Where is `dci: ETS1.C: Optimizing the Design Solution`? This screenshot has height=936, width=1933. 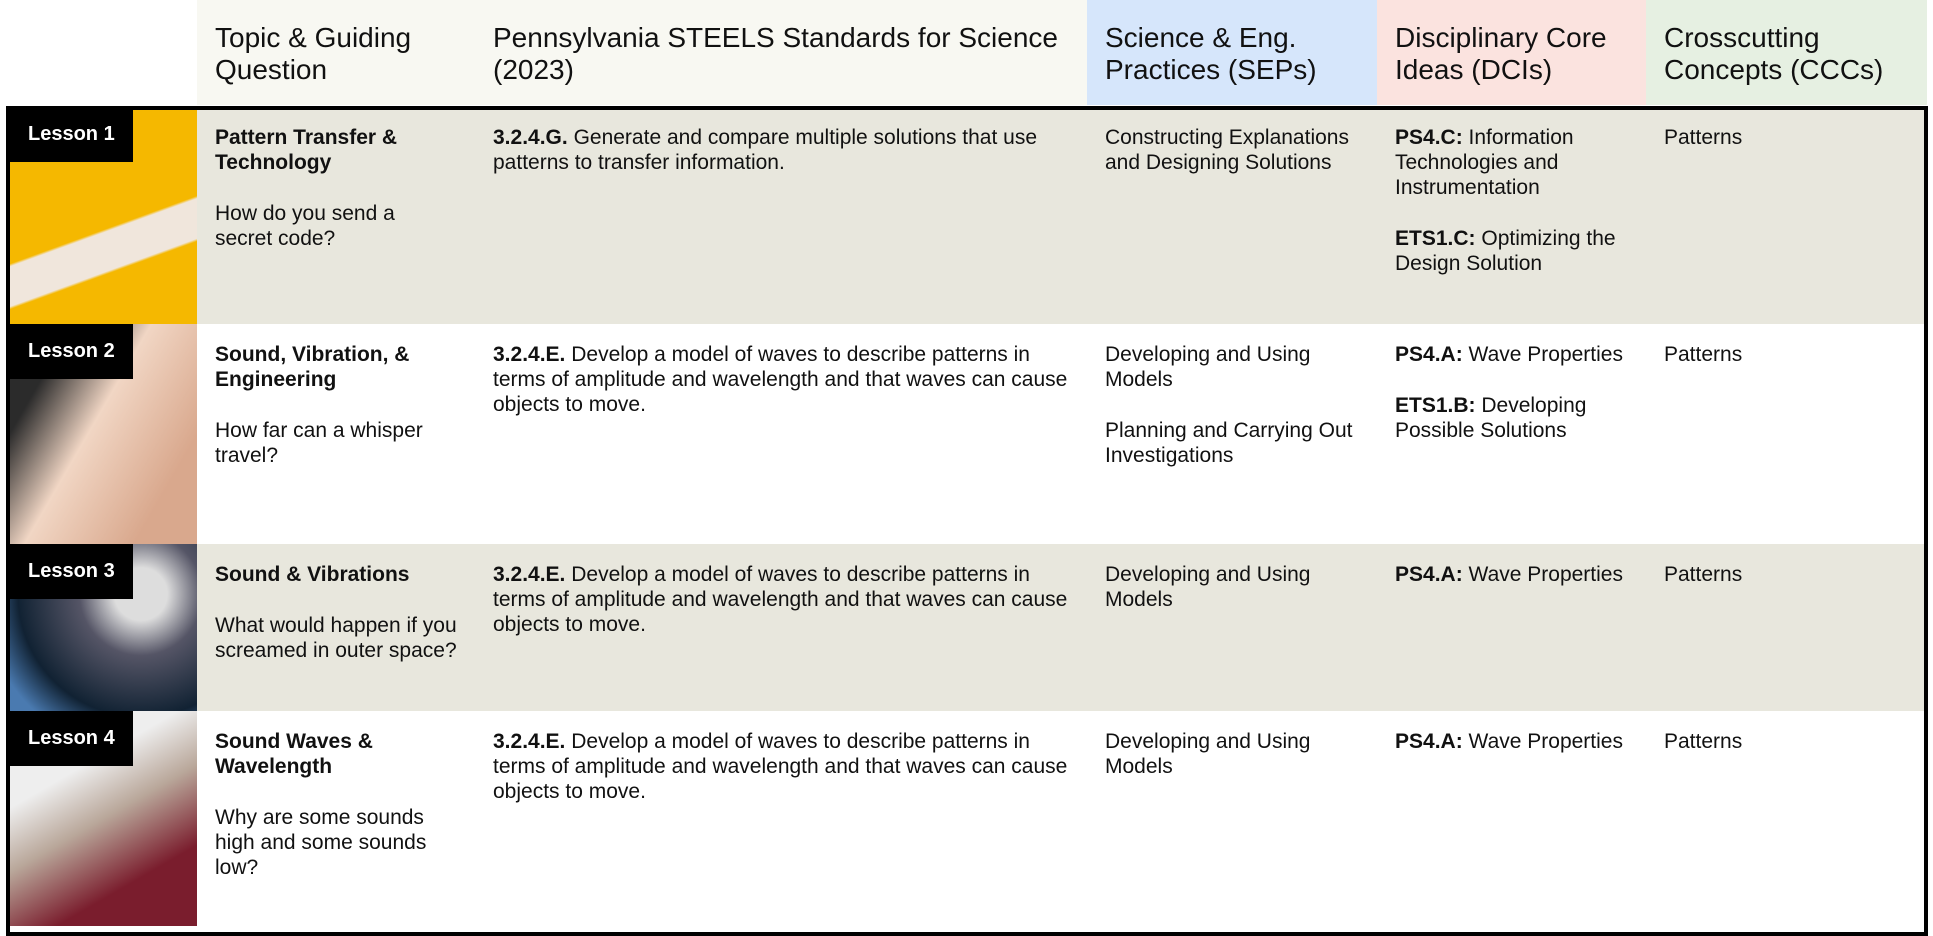 dci: ETS1.C: Optimizing the Design Solution is located at coordinates (1511, 251).